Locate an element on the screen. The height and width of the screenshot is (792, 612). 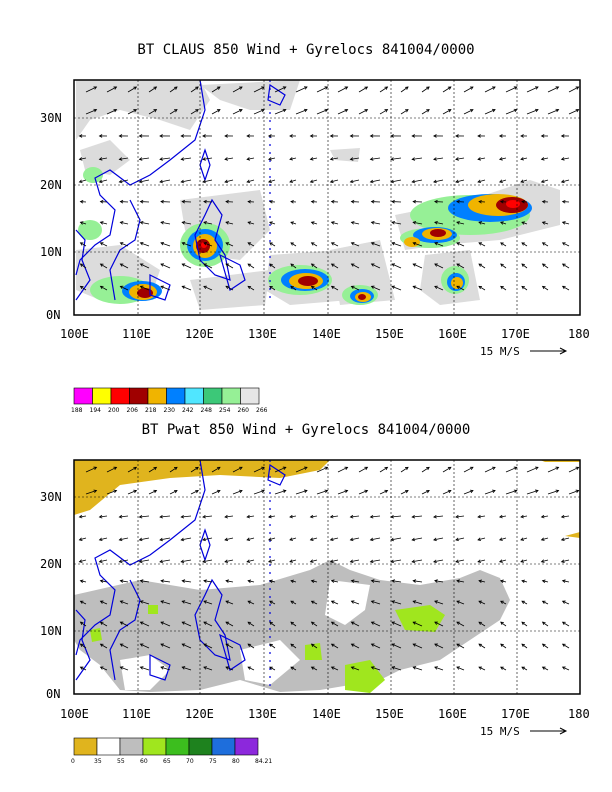
top-x-tick: 150E is located at coordinates (389, 334).